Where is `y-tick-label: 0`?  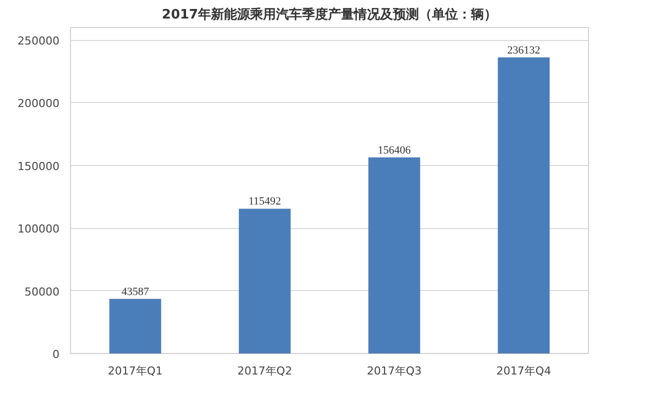
y-tick-label: 0 is located at coordinates (56, 354).